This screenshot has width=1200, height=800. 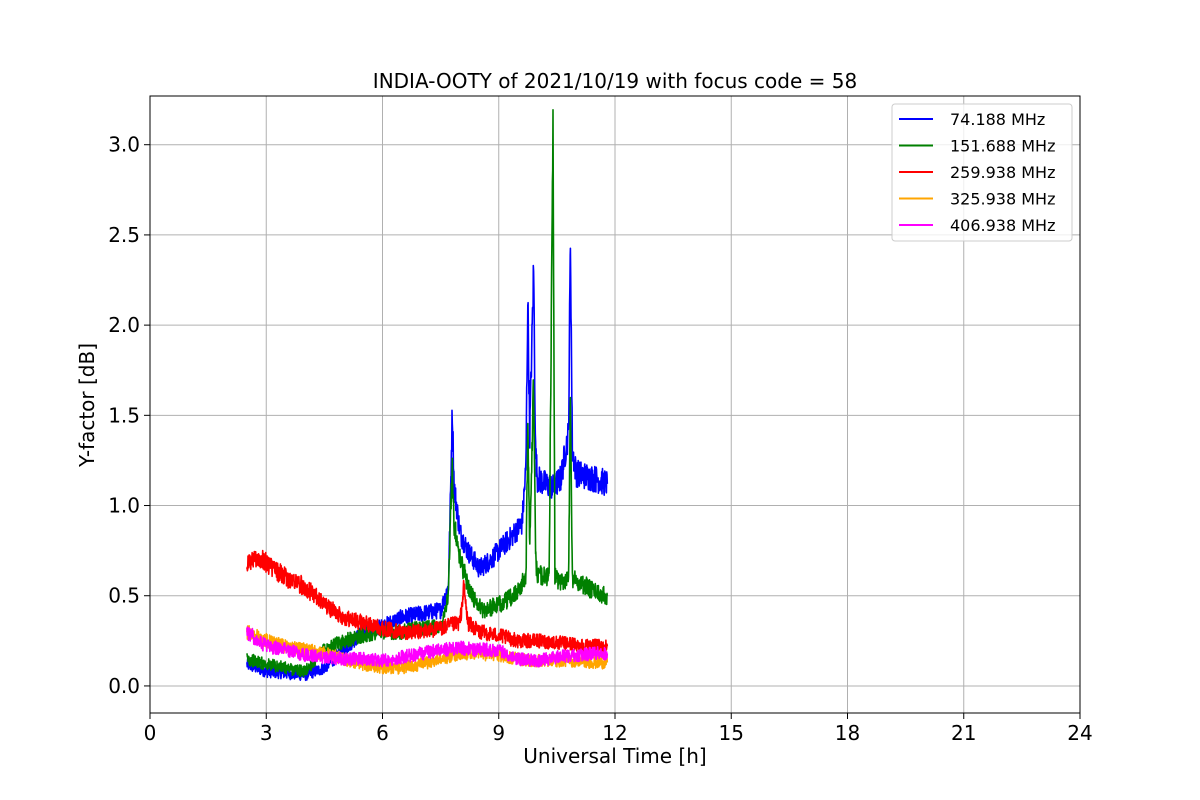 I want to click on x-tick-label: 21, so click(x=963, y=733).